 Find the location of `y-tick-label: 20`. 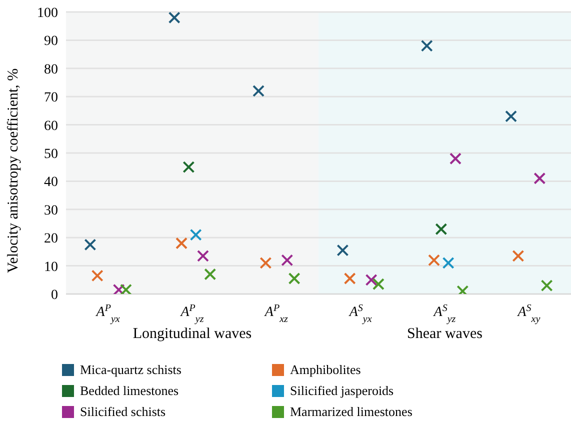

y-tick-label: 20 is located at coordinates (51, 239).